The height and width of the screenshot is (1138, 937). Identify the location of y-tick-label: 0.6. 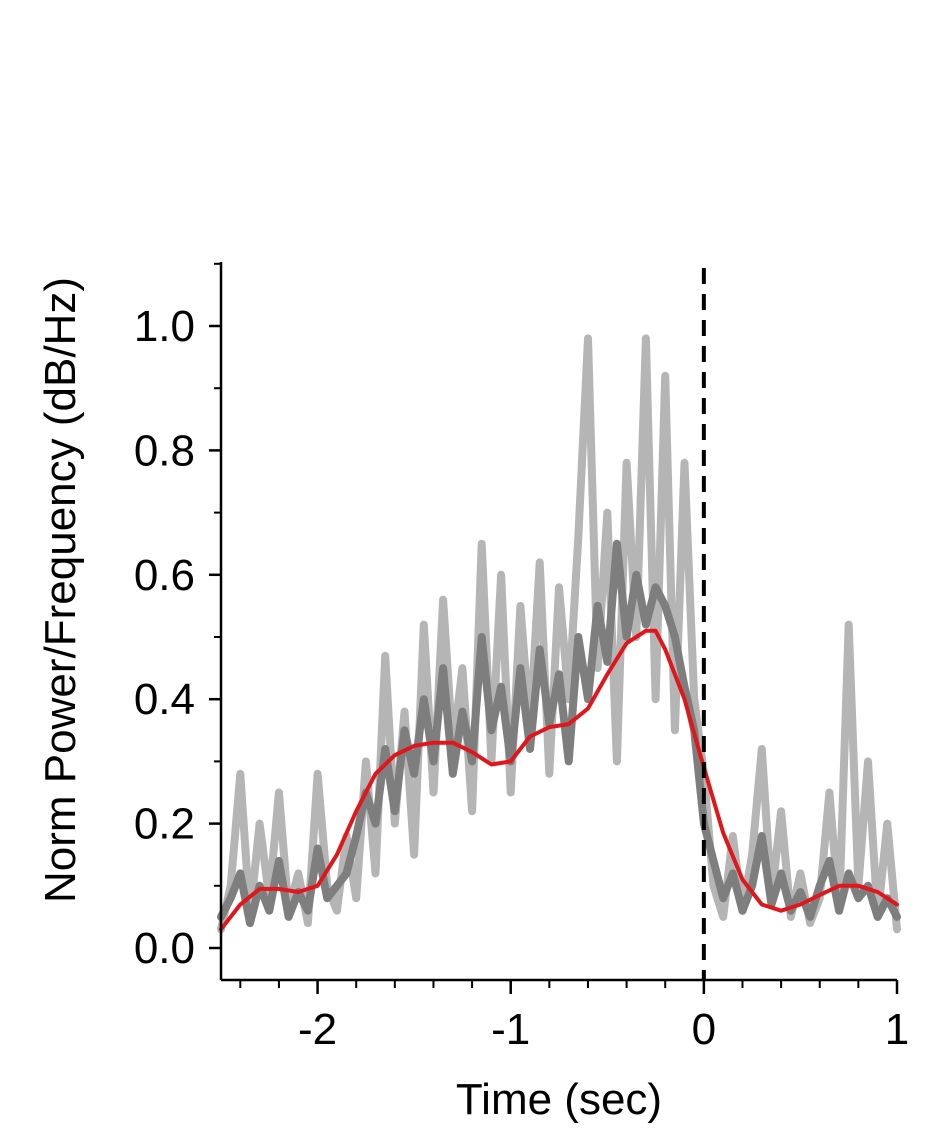
(164, 575).